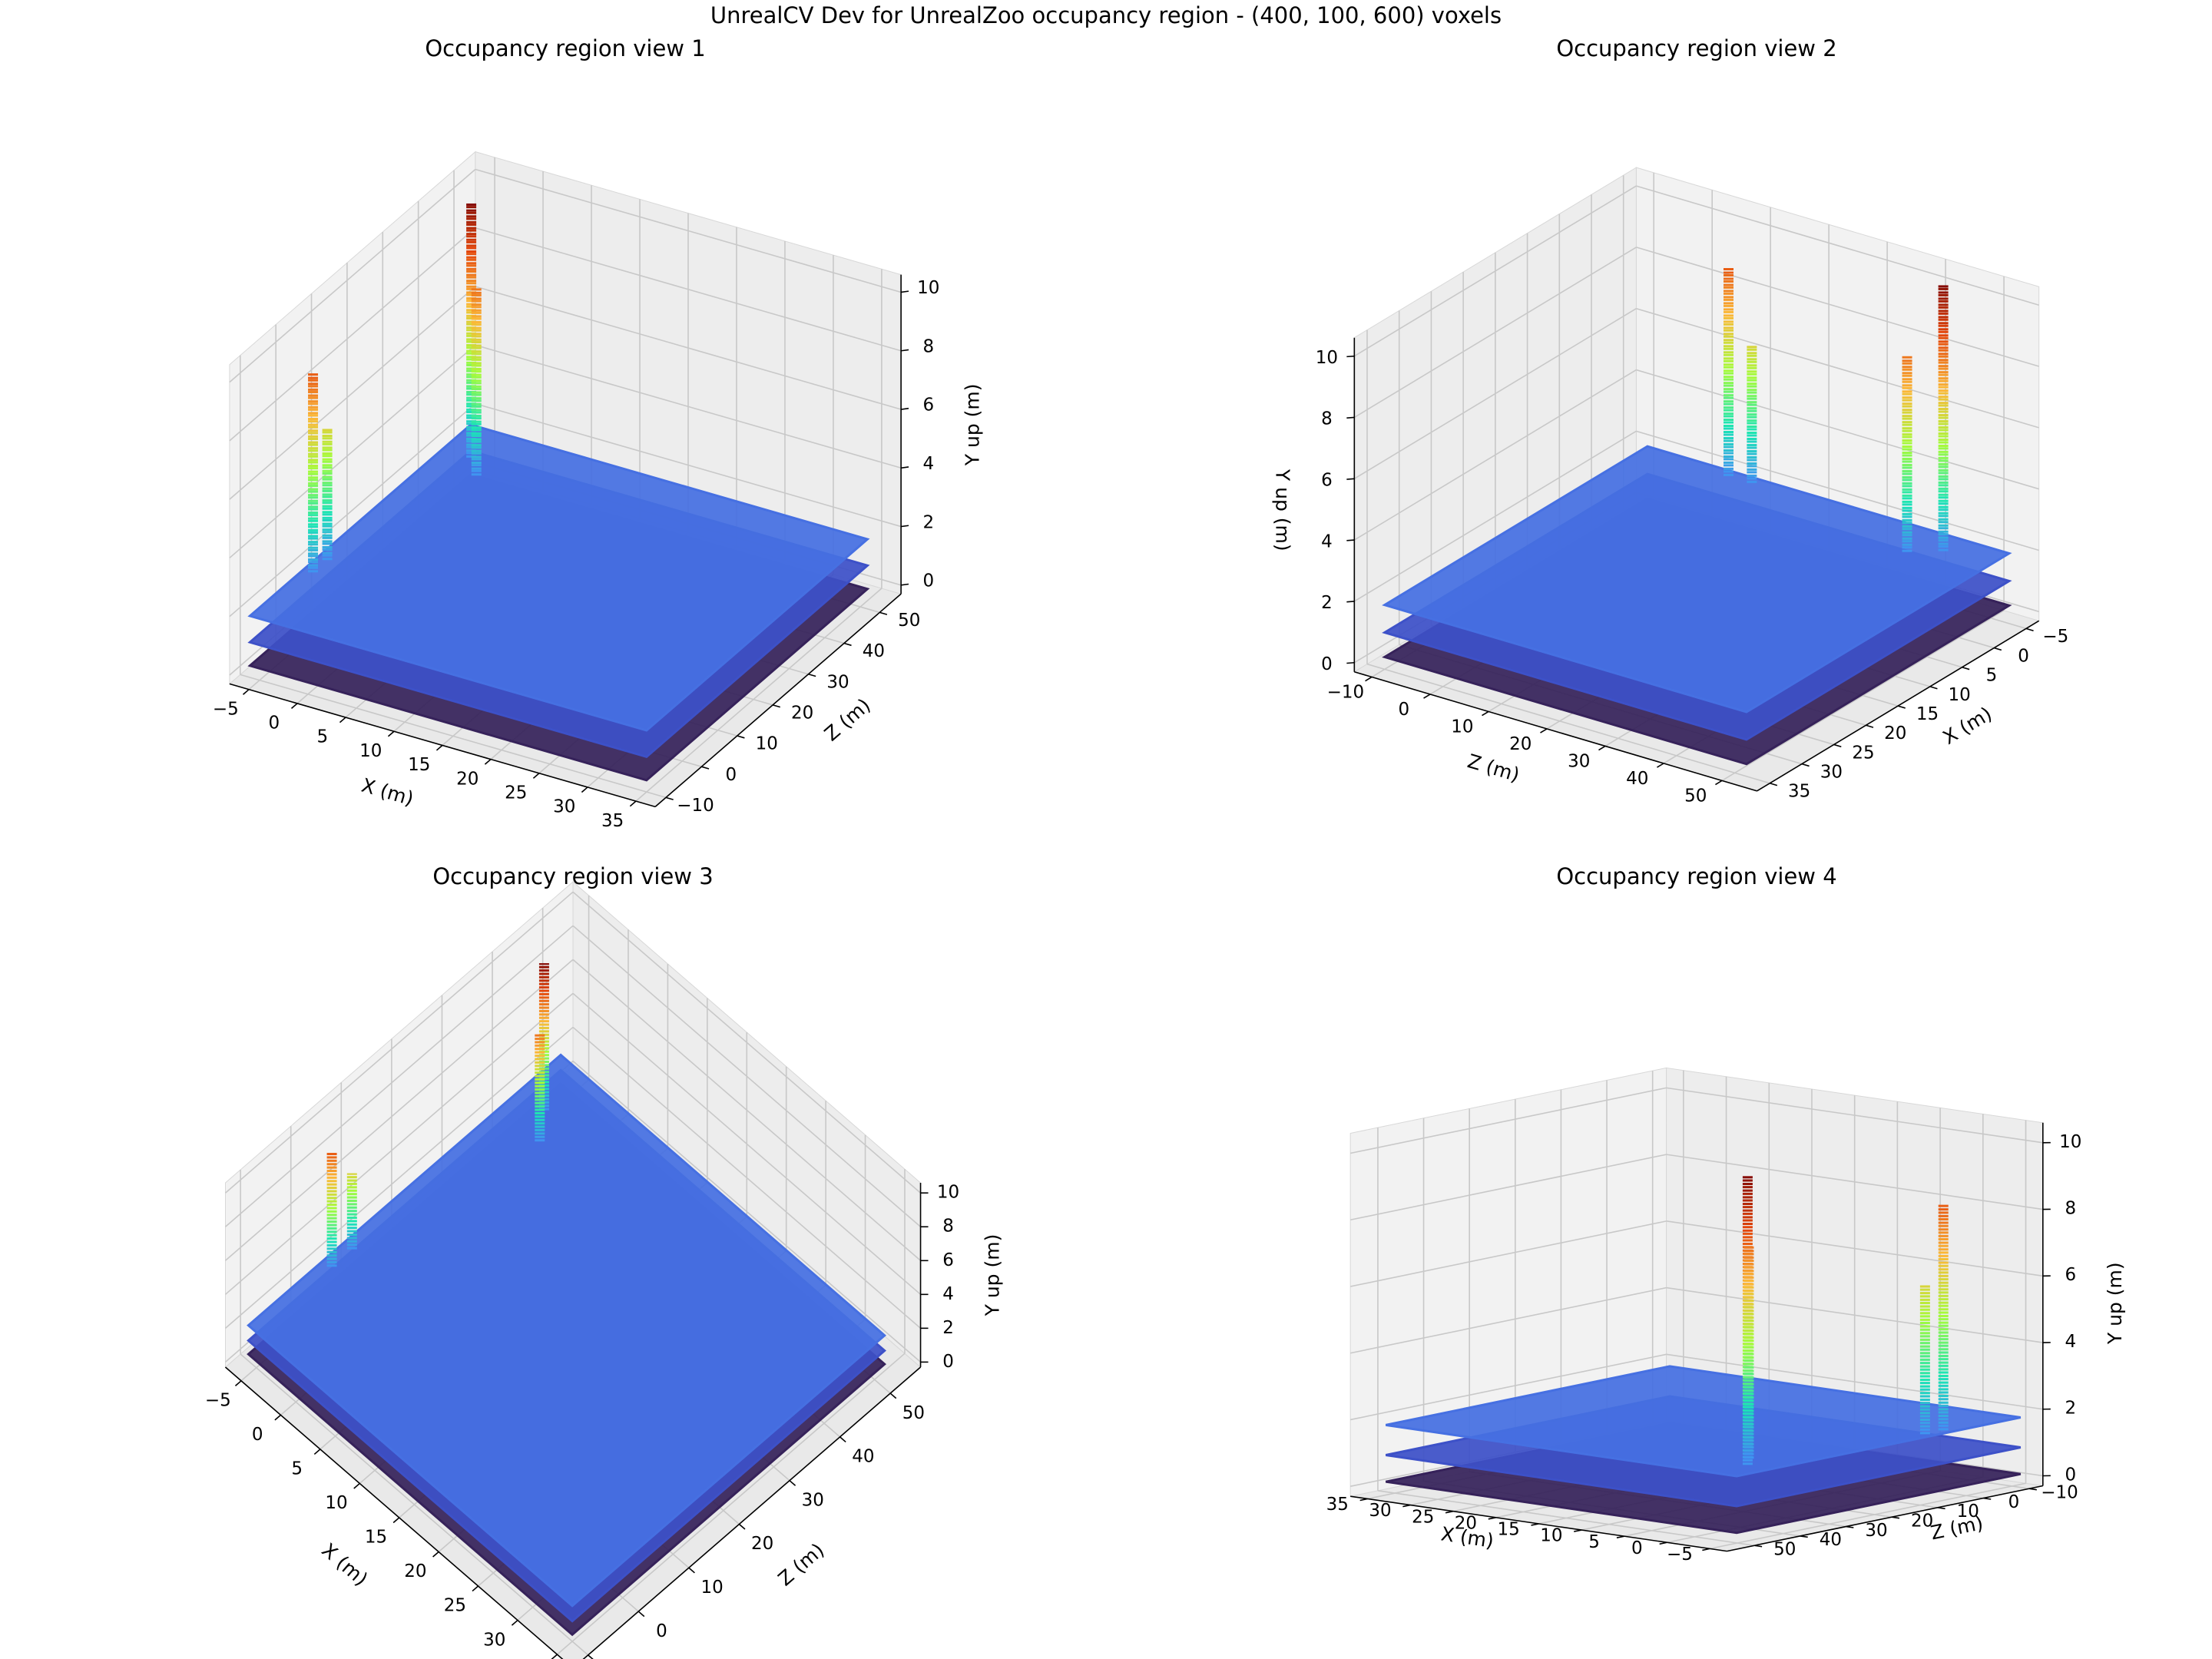 The height and width of the screenshot is (1659, 2212). What do you see at coordinates (1863, 753) in the screenshot?
I see `x-tick-label: 25` at bounding box center [1863, 753].